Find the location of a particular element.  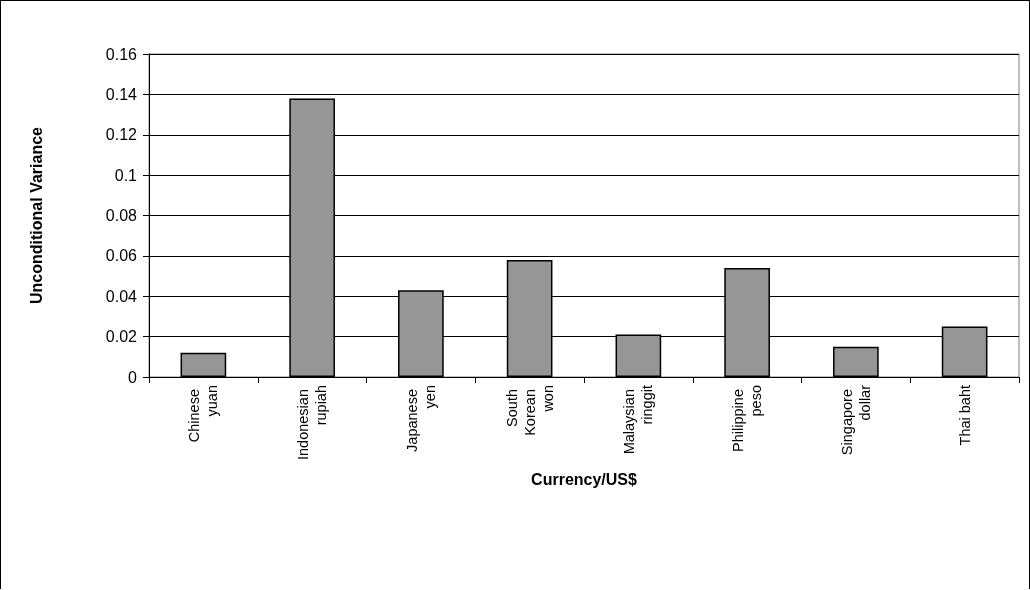

y-tick-label: 0.08 is located at coordinates (121, 215).